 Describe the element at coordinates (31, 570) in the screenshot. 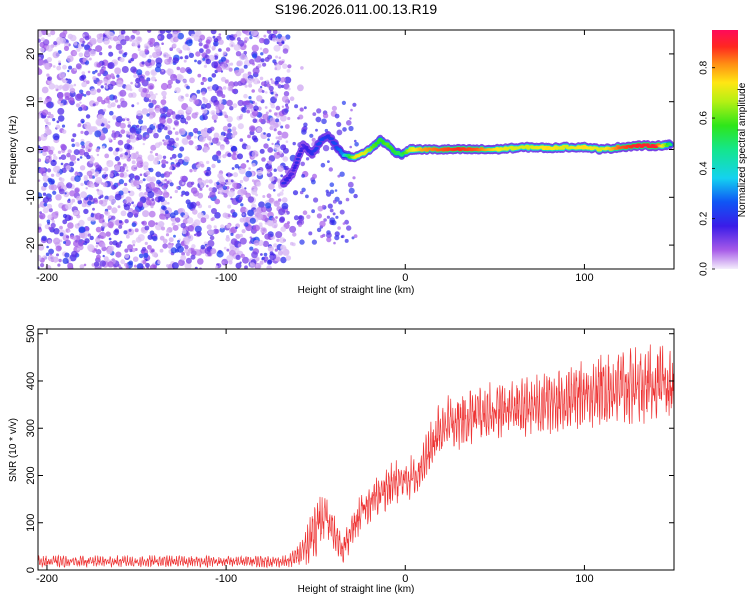

I see `y-tick-label: 0` at that location.